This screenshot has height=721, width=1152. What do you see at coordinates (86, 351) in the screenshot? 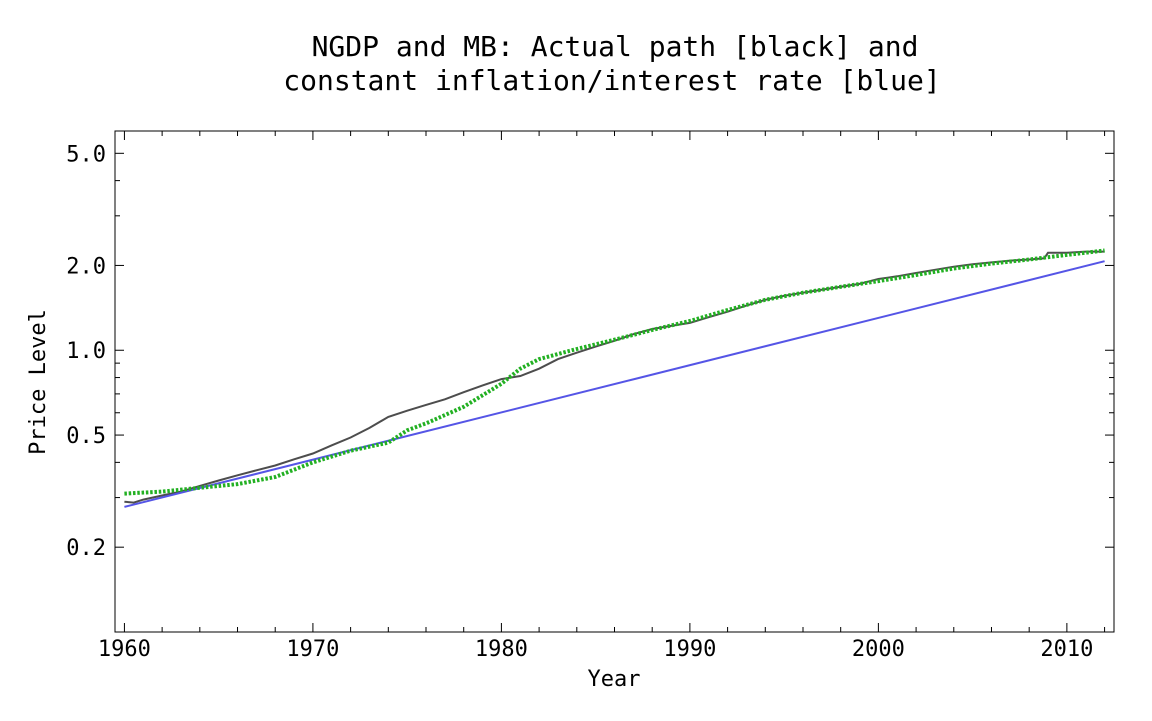
I see `y-tick-label: 1.0` at bounding box center [86, 351].